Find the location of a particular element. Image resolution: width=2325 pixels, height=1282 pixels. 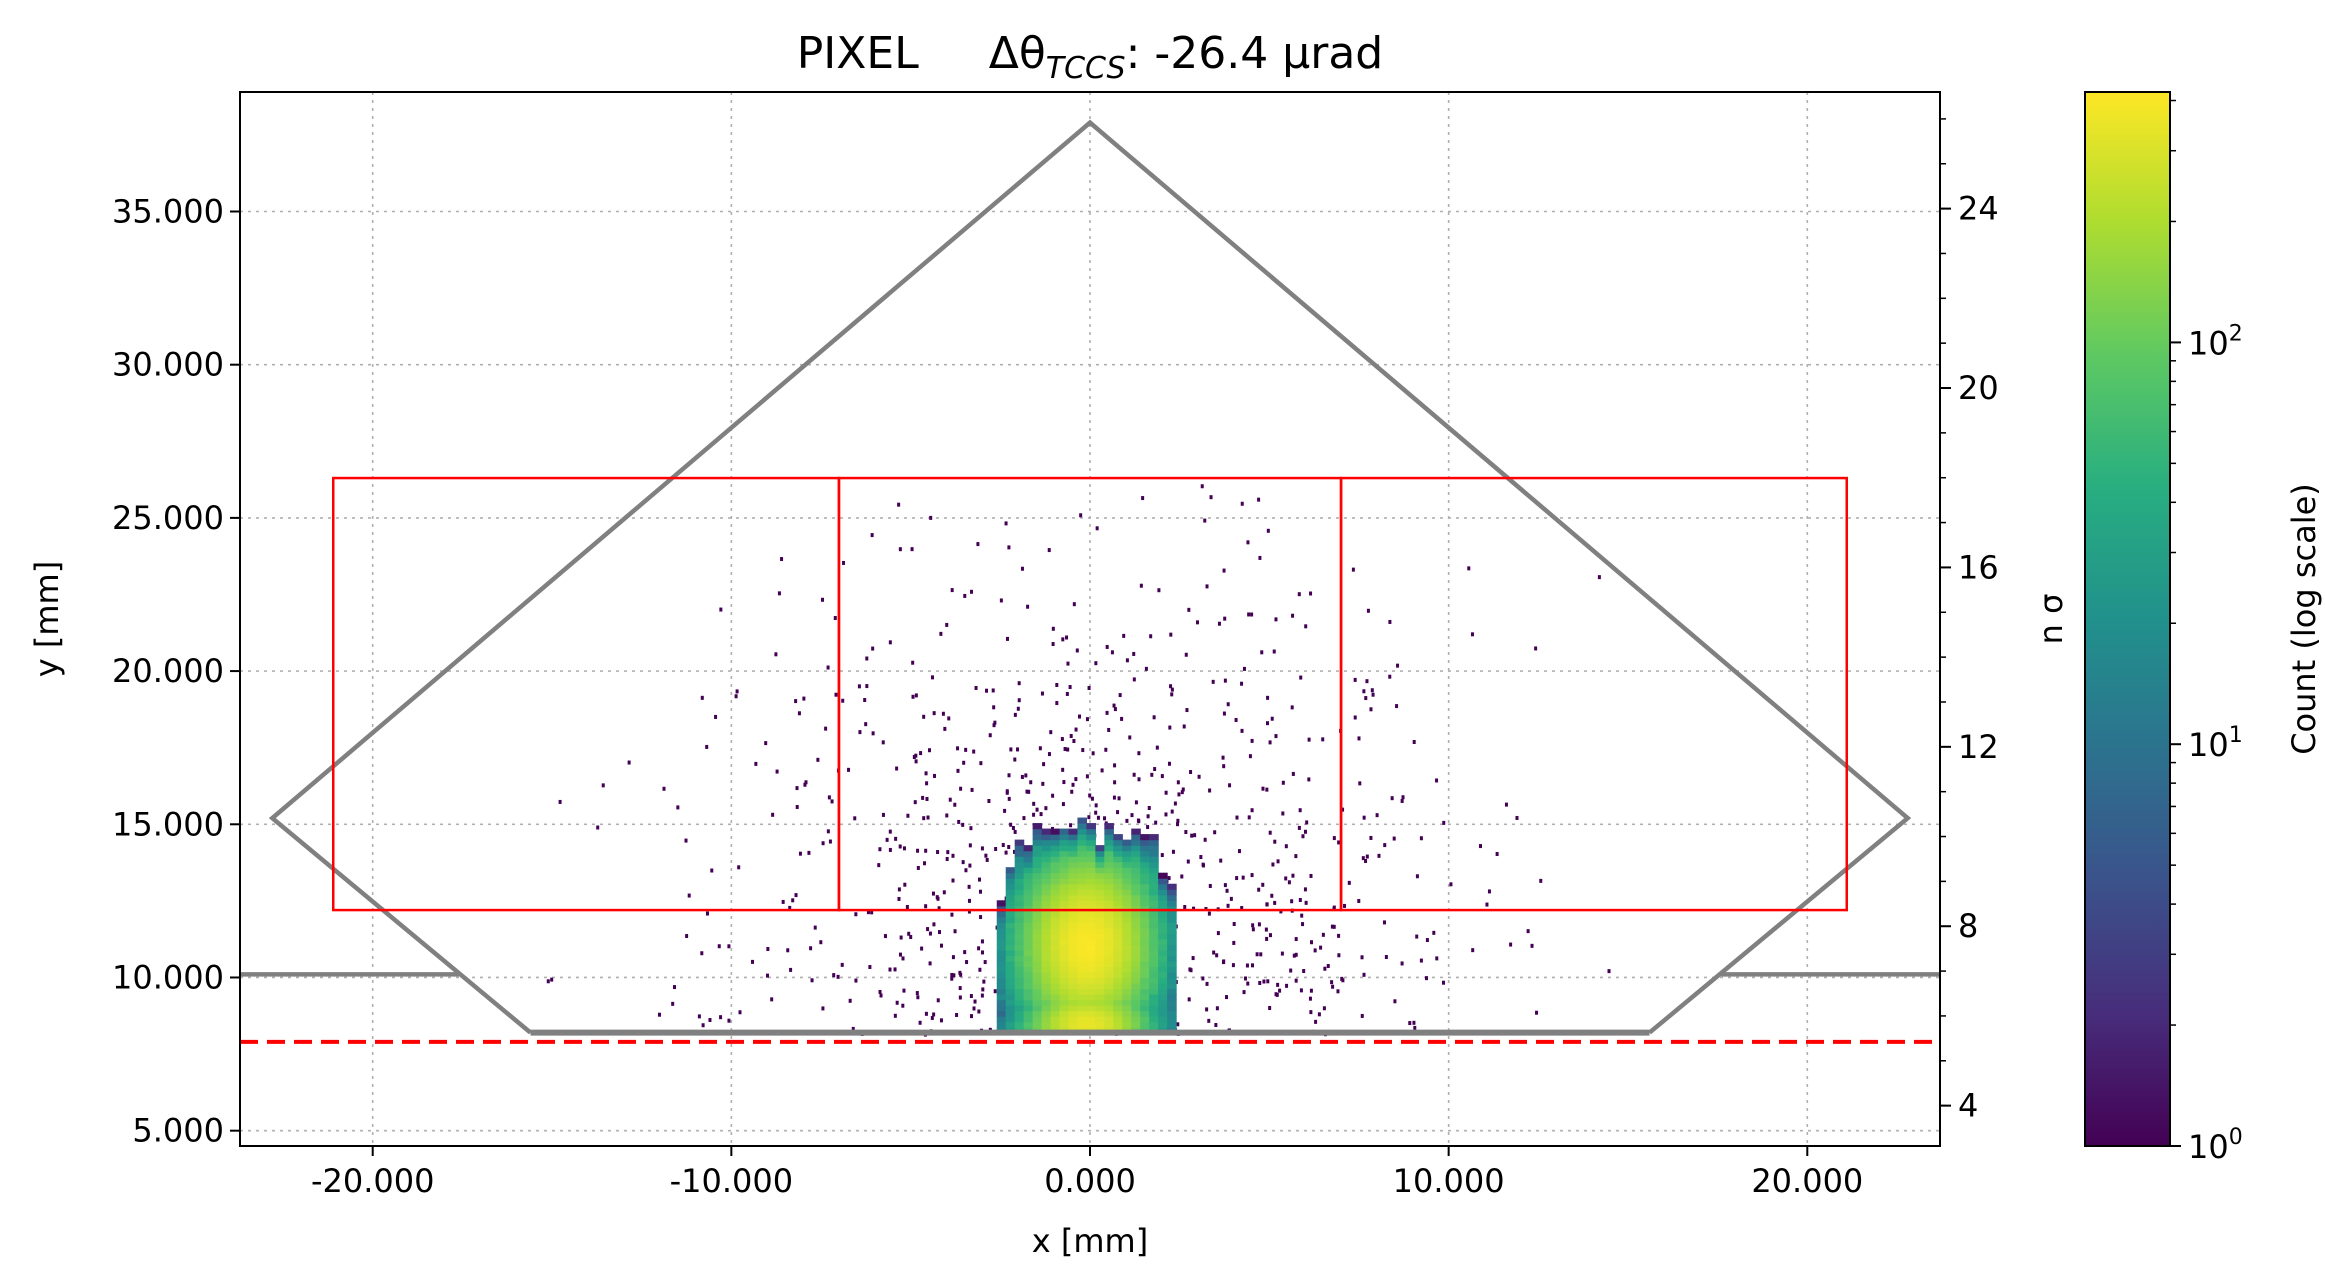

title-value: : -26.4 μrad is located at coordinates (1255, 53).